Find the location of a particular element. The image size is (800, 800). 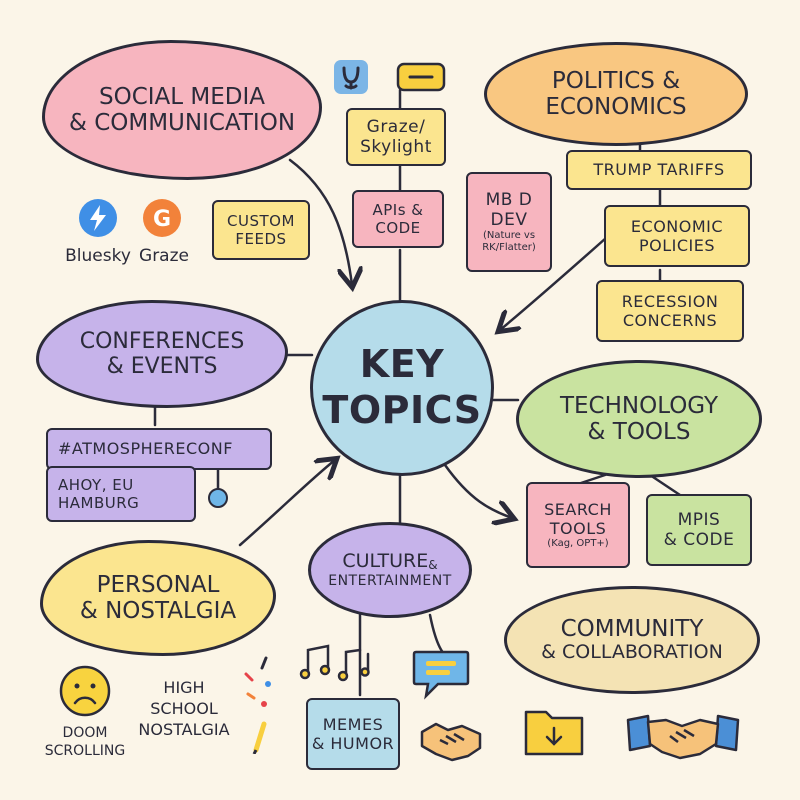

atmosphereconf-tag: #ATMOSPHERECONF is located at coordinates (145, 449).